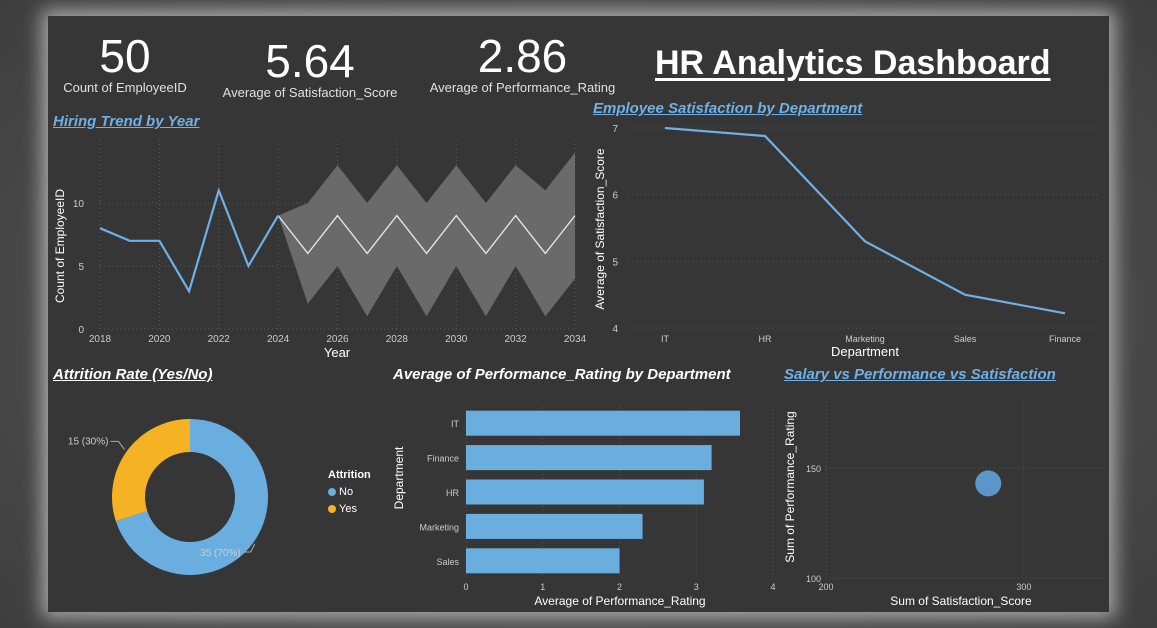  What do you see at coordinates (765, 339) in the screenshot?
I see `x-tick-label: HR` at bounding box center [765, 339].